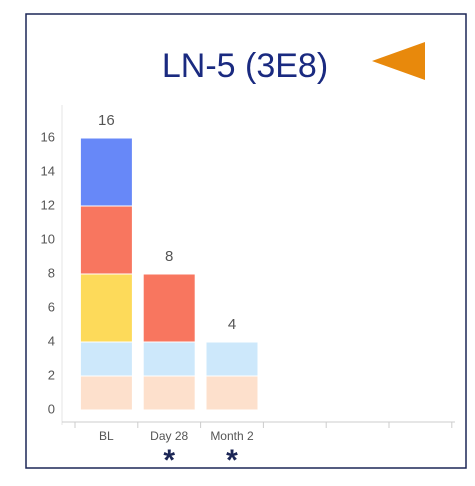 This screenshot has height=486, width=475. What do you see at coordinates (169, 436) in the screenshot?
I see `x-tick-label: Day 28` at bounding box center [169, 436].